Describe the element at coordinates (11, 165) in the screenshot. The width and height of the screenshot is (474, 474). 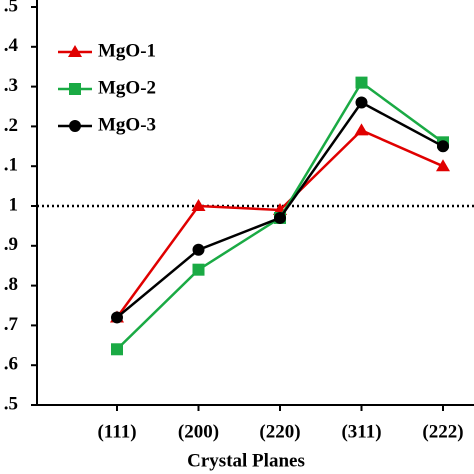
I see `y-tick-label: .1` at that location.